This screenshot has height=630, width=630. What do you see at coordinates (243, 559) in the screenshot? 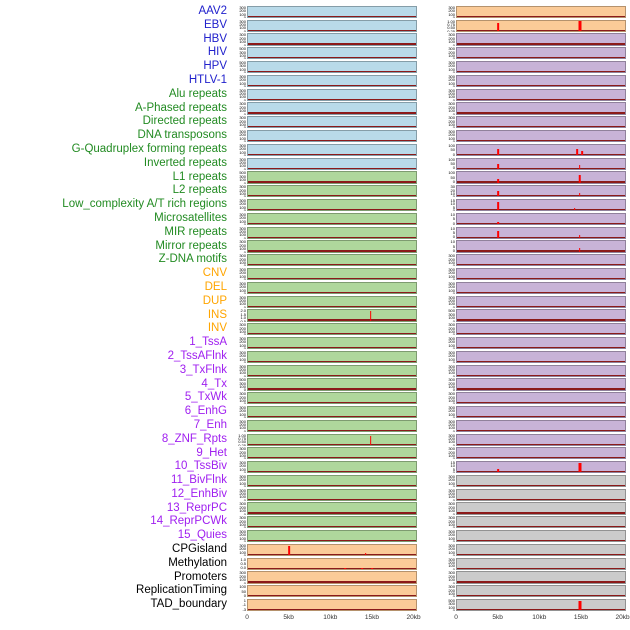
I see `y-tick-label: 1.0` at bounding box center [243, 559].